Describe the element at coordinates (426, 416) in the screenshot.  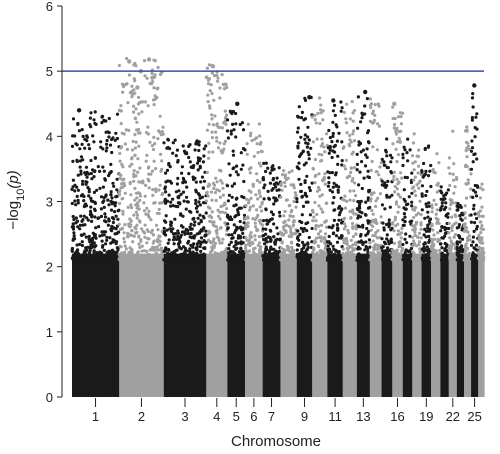
I see `x-tick-label: 19` at that location.